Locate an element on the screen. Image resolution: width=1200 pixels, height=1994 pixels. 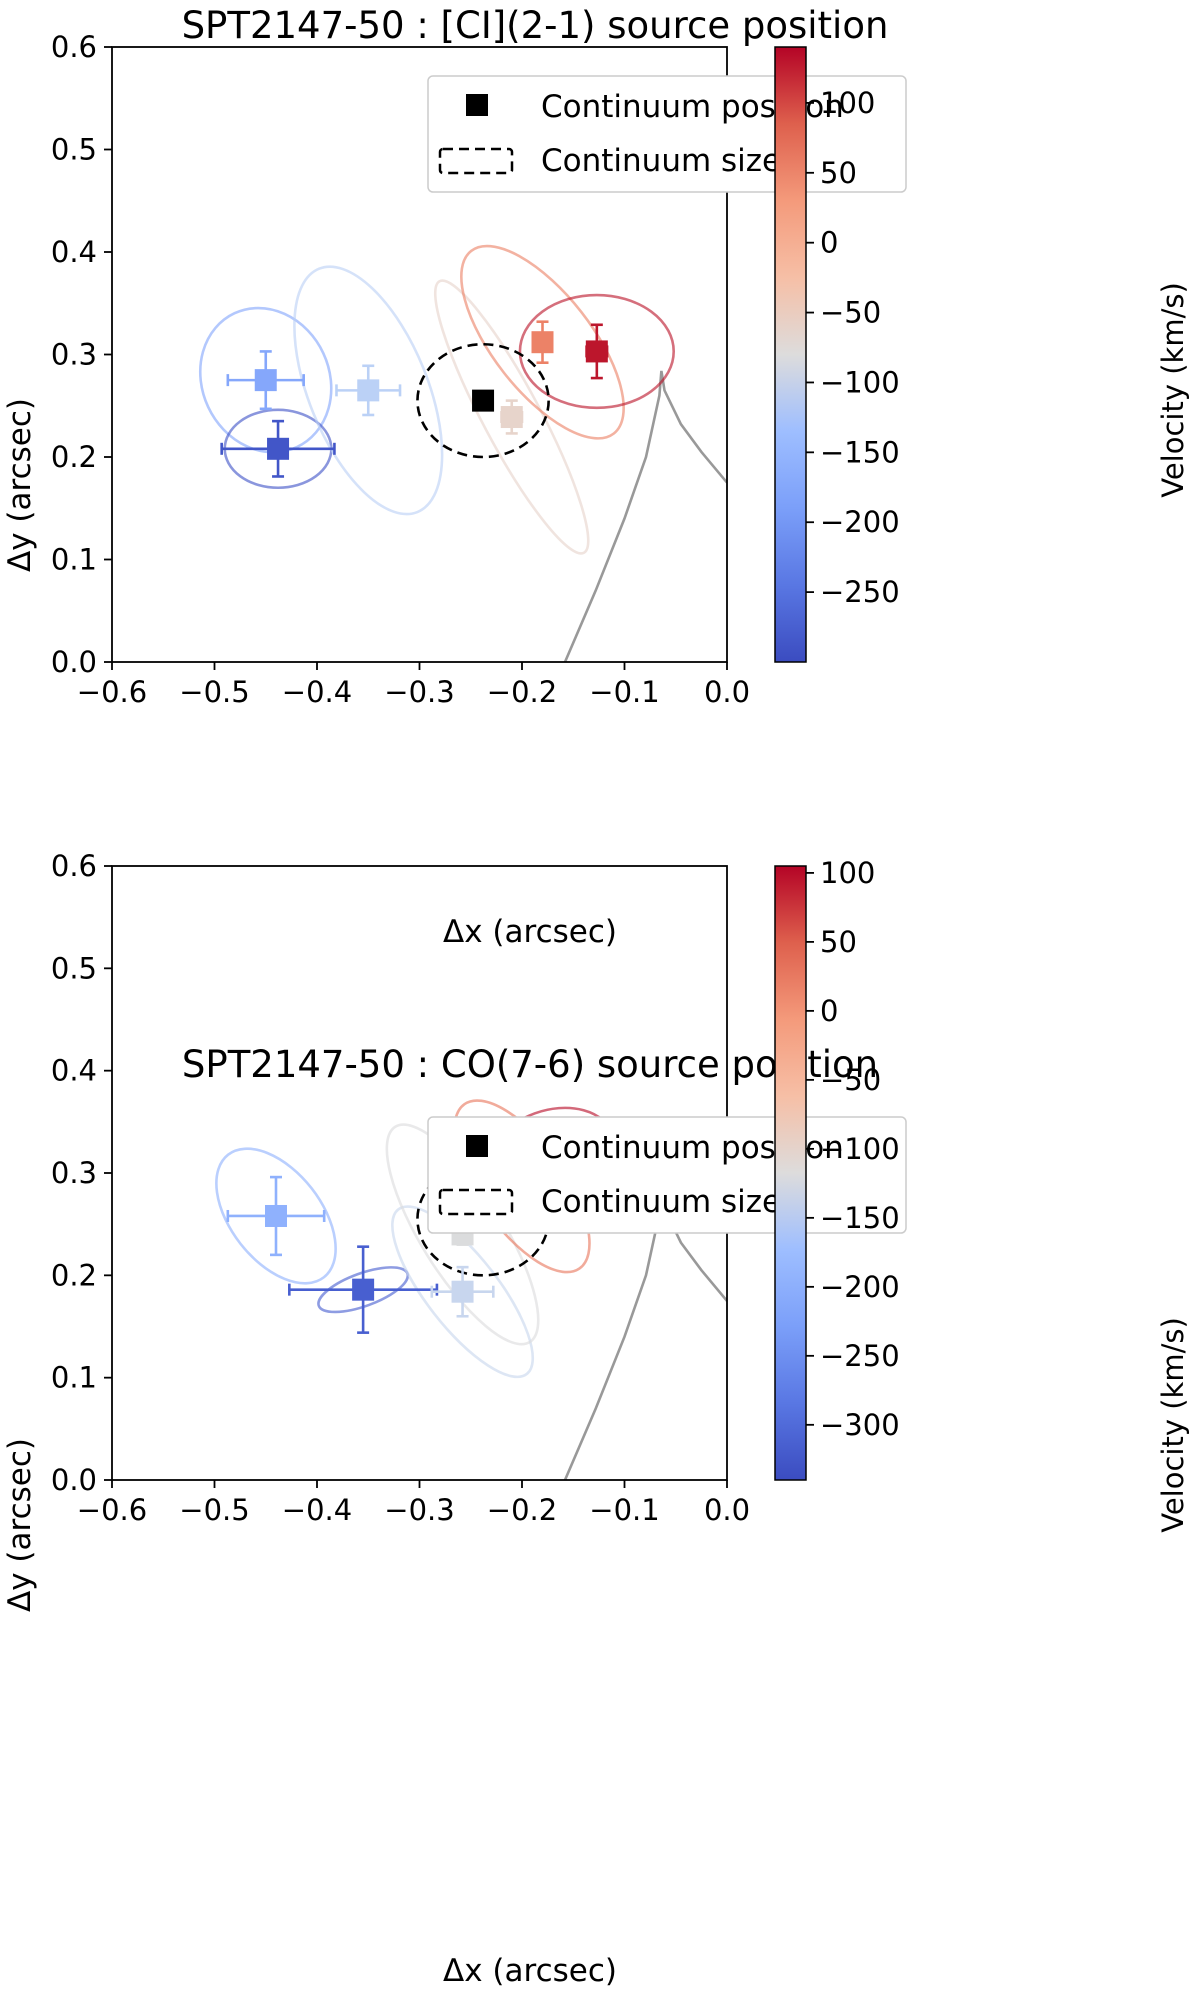
continuum-size-ellipse is located at coordinates (483, 400).